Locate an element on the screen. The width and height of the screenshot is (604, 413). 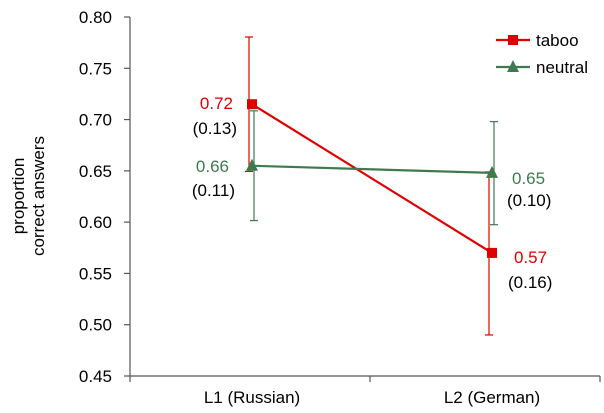
y-tick-label: 0.80 is located at coordinates (95, 17).